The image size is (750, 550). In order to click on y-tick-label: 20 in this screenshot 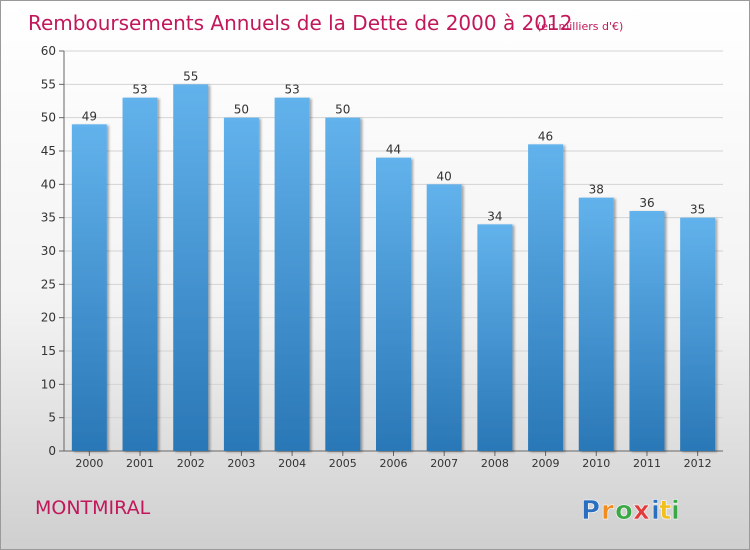, I will do `click(48, 318)`.